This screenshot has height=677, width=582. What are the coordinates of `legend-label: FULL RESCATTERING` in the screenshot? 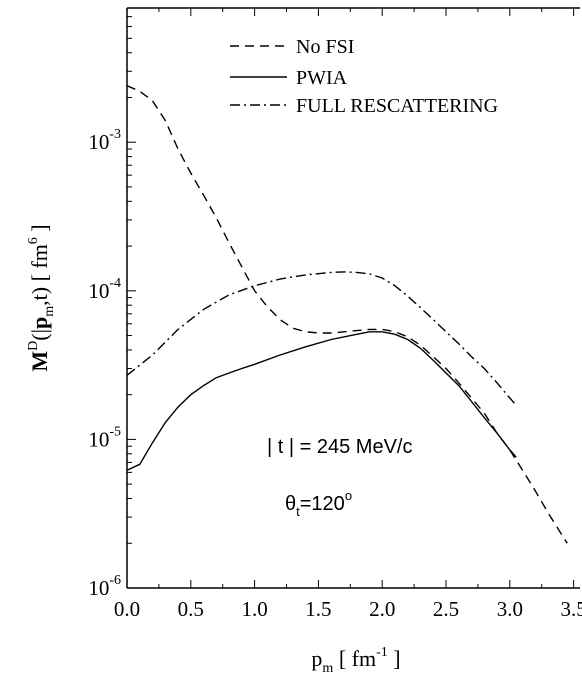 It's located at (397, 106).